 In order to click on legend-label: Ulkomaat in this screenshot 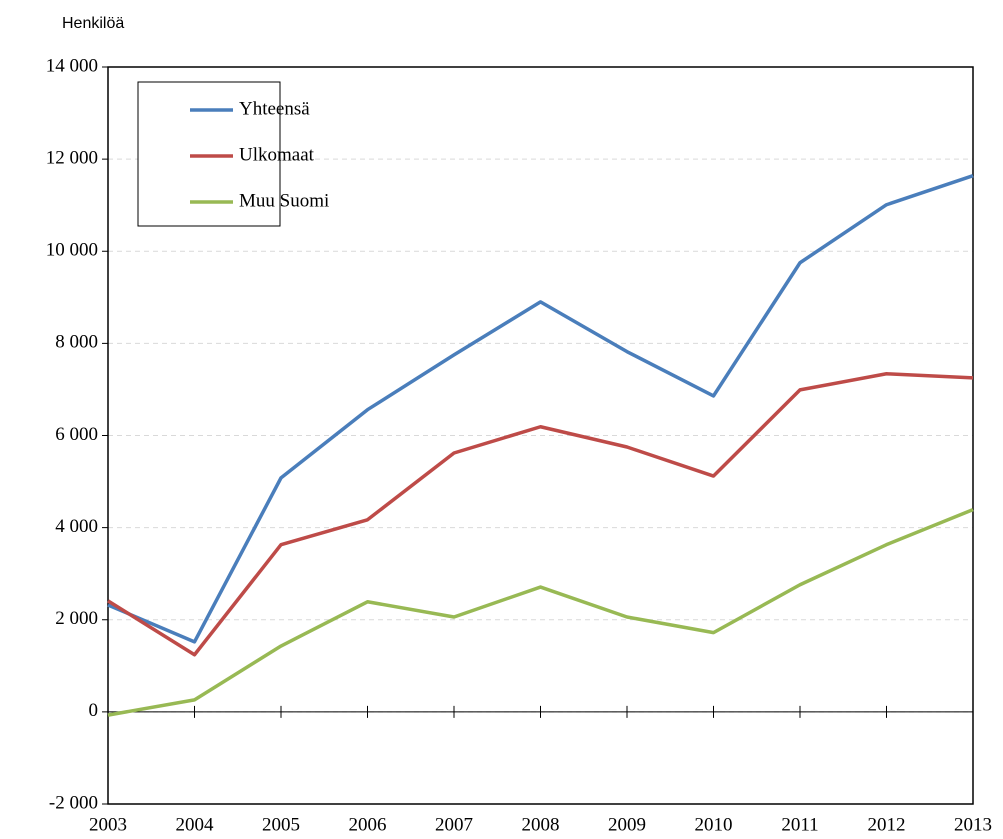, I will do `click(277, 154)`.